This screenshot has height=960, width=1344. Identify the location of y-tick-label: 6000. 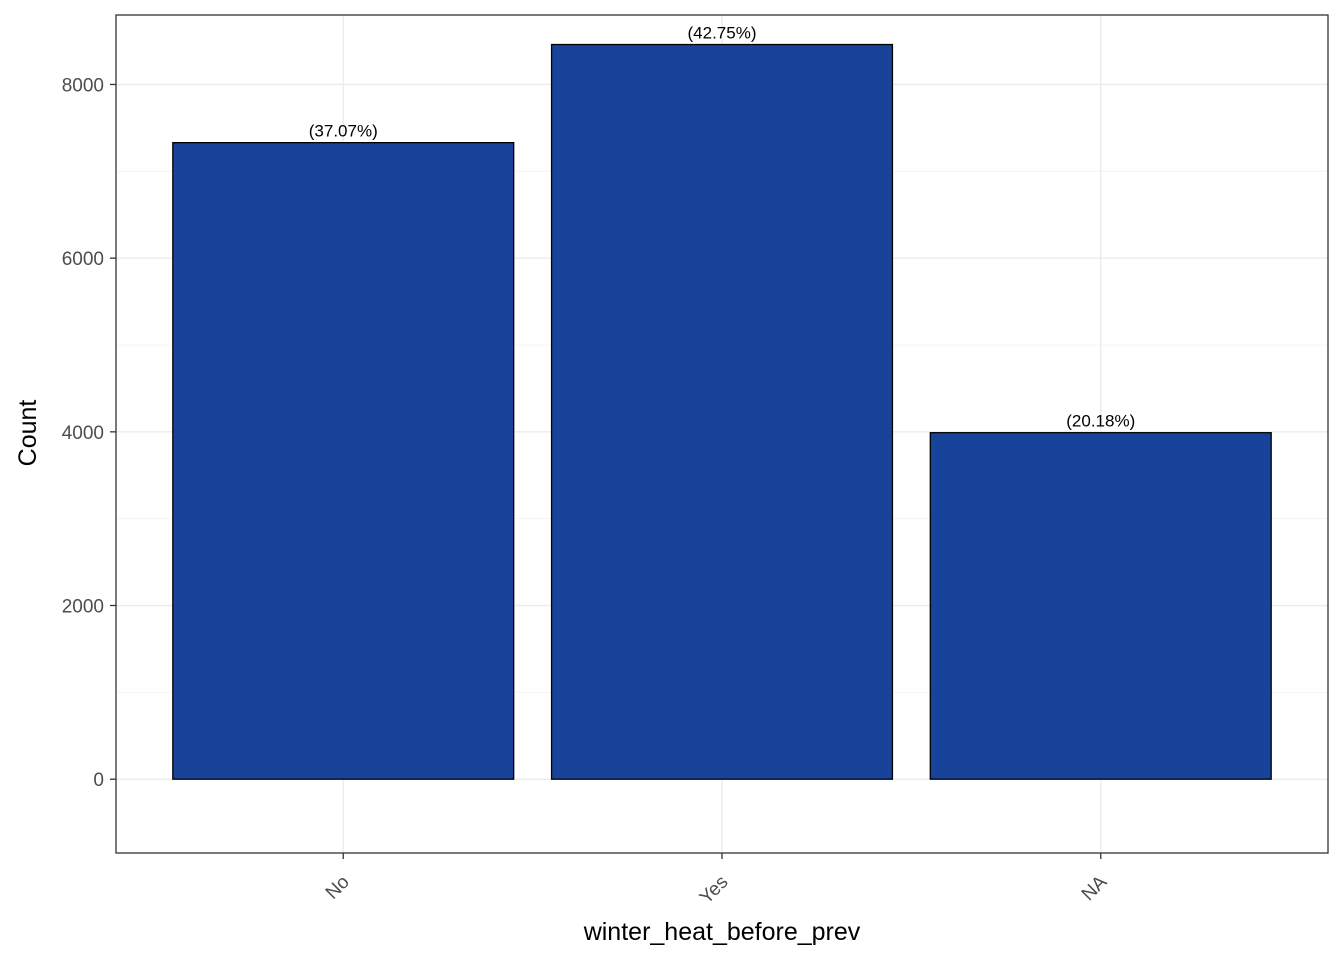
(83, 259).